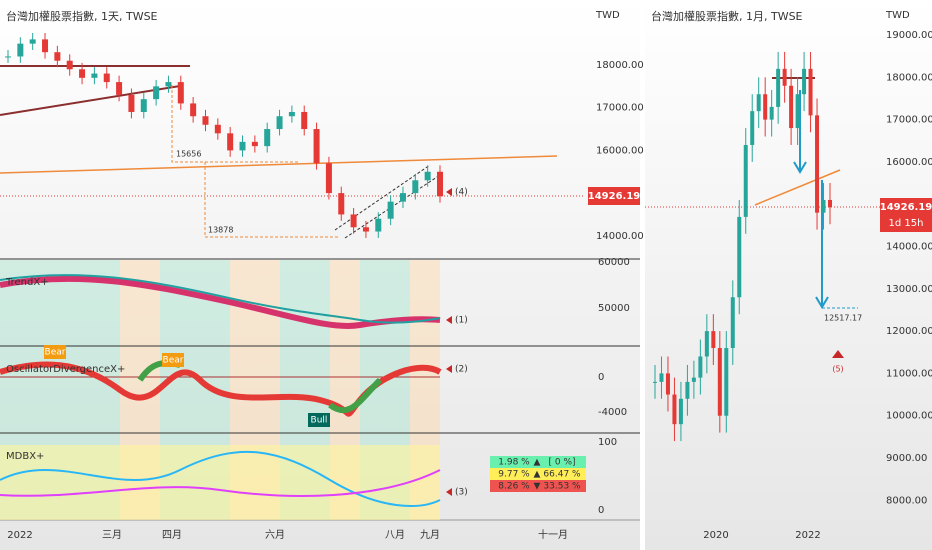  What do you see at coordinates (220, 230) in the screenshot?
I see `level-label: 13878` at bounding box center [220, 230].